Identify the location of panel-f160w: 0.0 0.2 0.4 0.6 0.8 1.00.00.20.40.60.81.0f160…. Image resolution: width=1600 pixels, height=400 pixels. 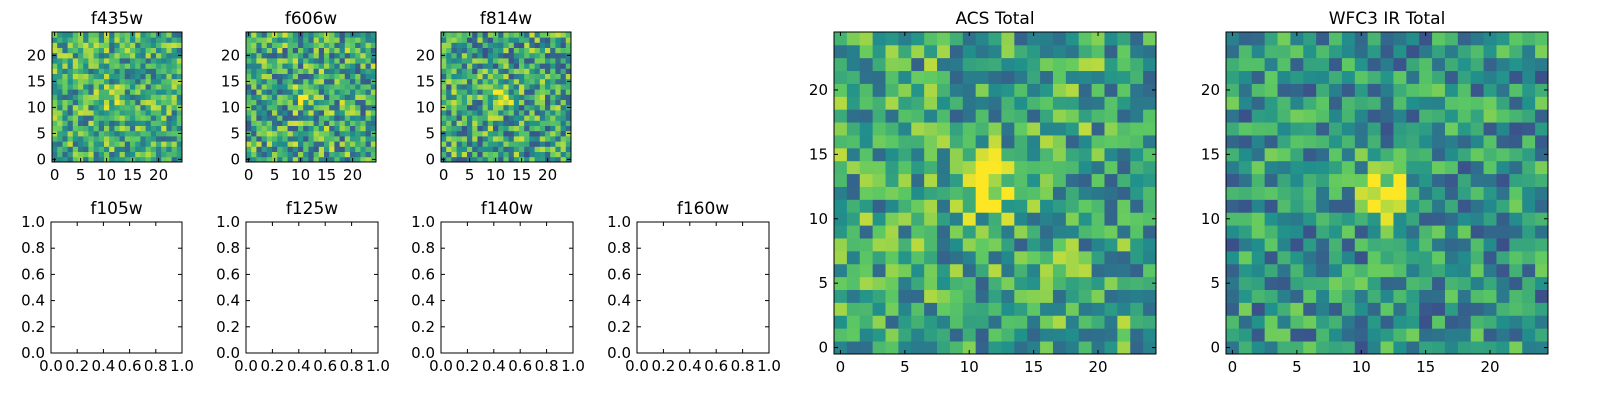
(694, 287).